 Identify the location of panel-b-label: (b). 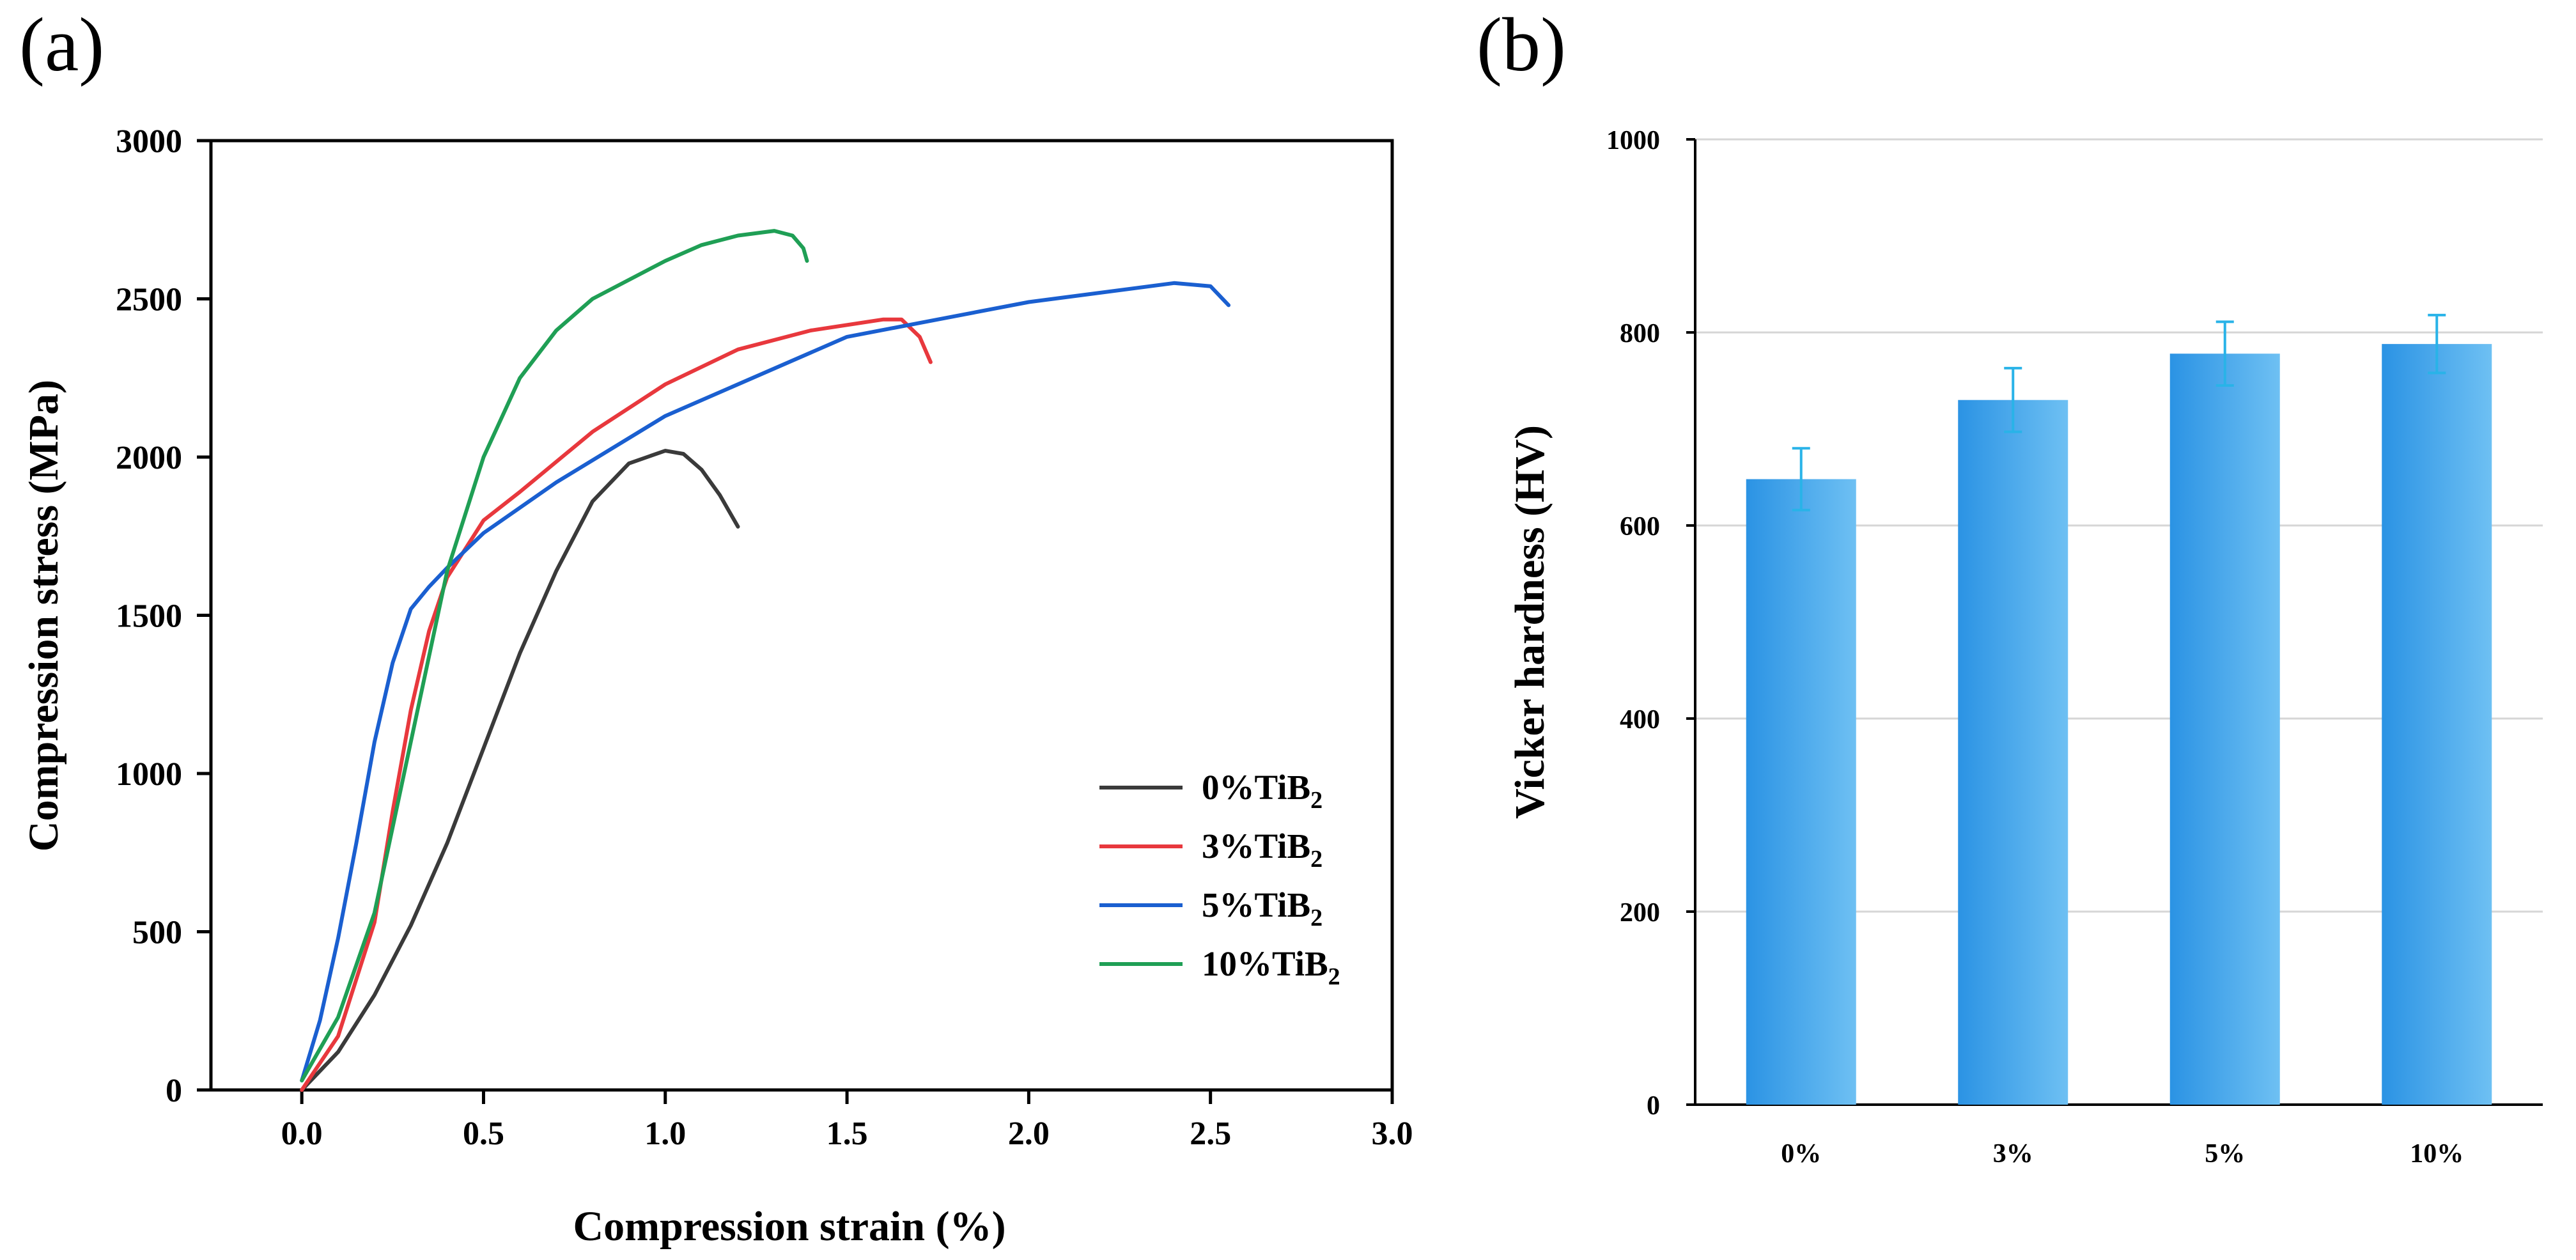
(1521, 44).